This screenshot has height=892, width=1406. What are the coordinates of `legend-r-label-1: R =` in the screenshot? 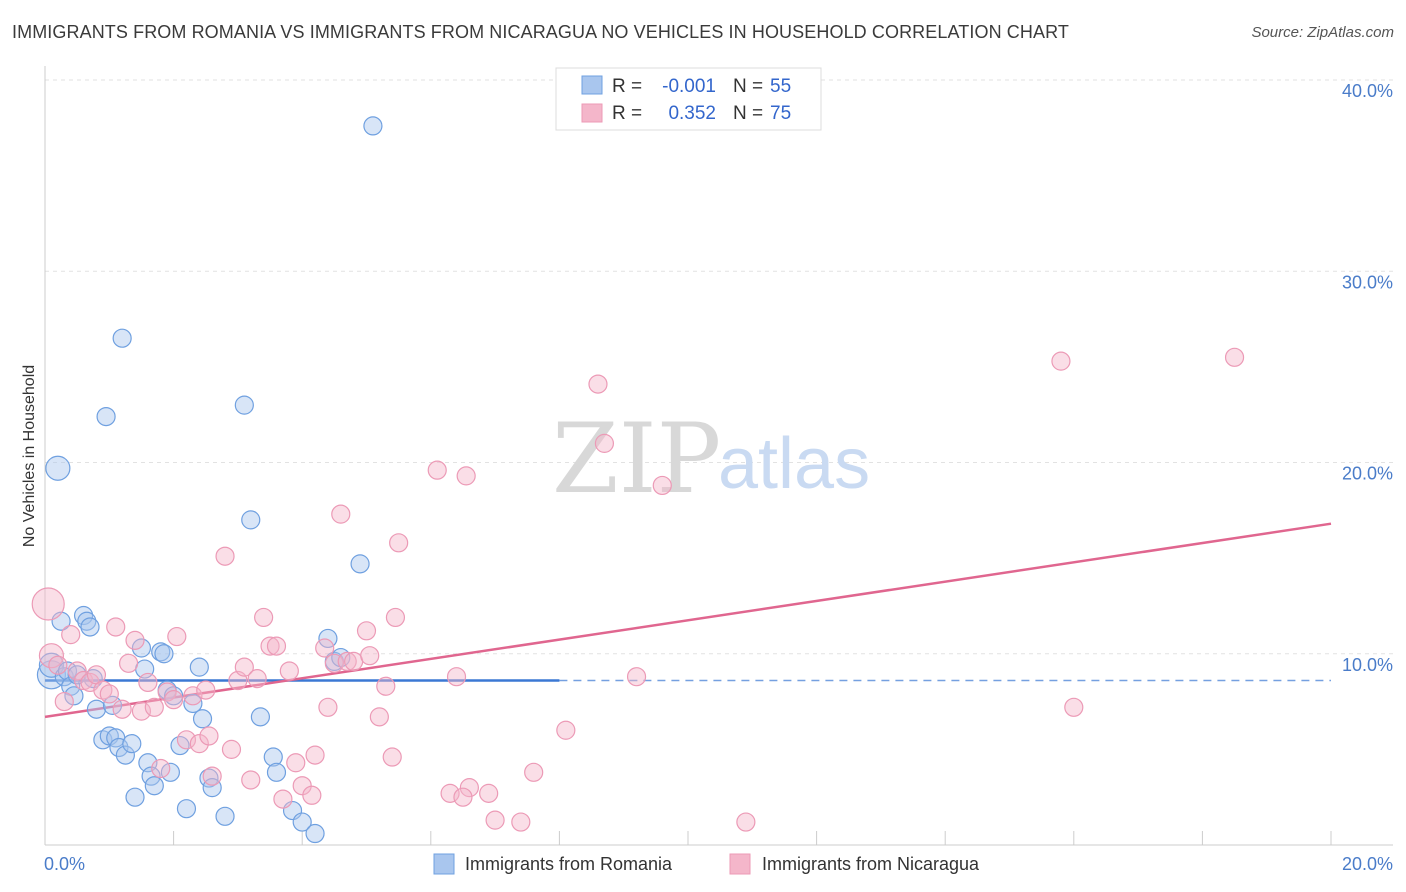 It's located at (627, 86).